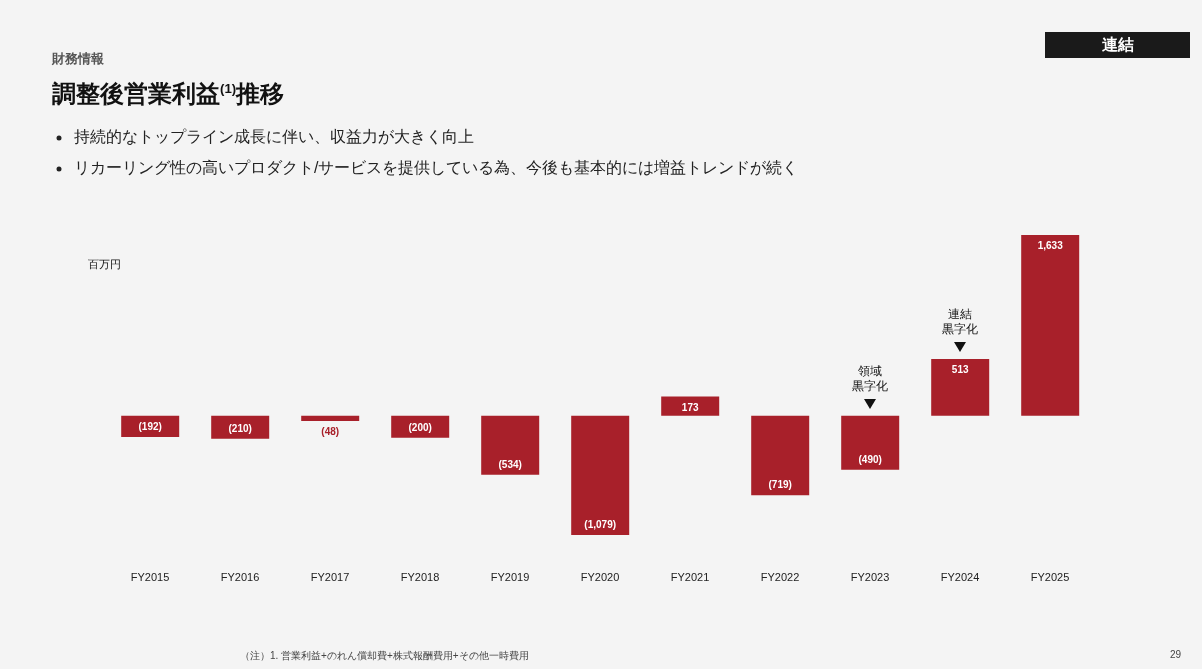 This screenshot has height=669, width=1202. I want to click on data-label: (719), so click(780, 485).